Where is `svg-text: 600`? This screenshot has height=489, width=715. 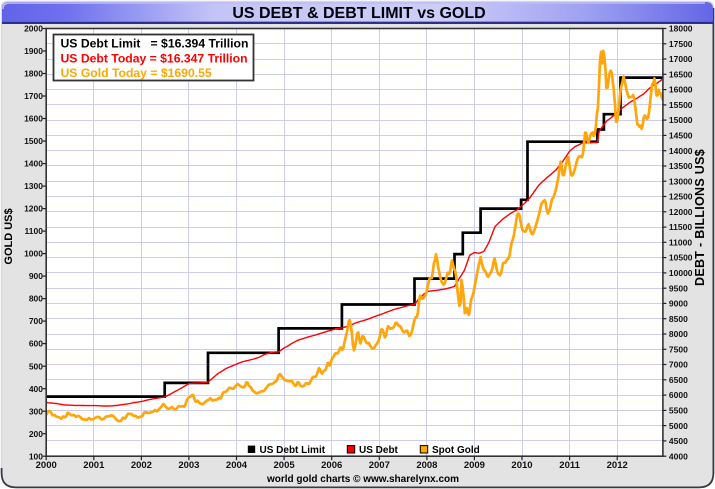 svg-text: 600 is located at coordinates (36, 344).